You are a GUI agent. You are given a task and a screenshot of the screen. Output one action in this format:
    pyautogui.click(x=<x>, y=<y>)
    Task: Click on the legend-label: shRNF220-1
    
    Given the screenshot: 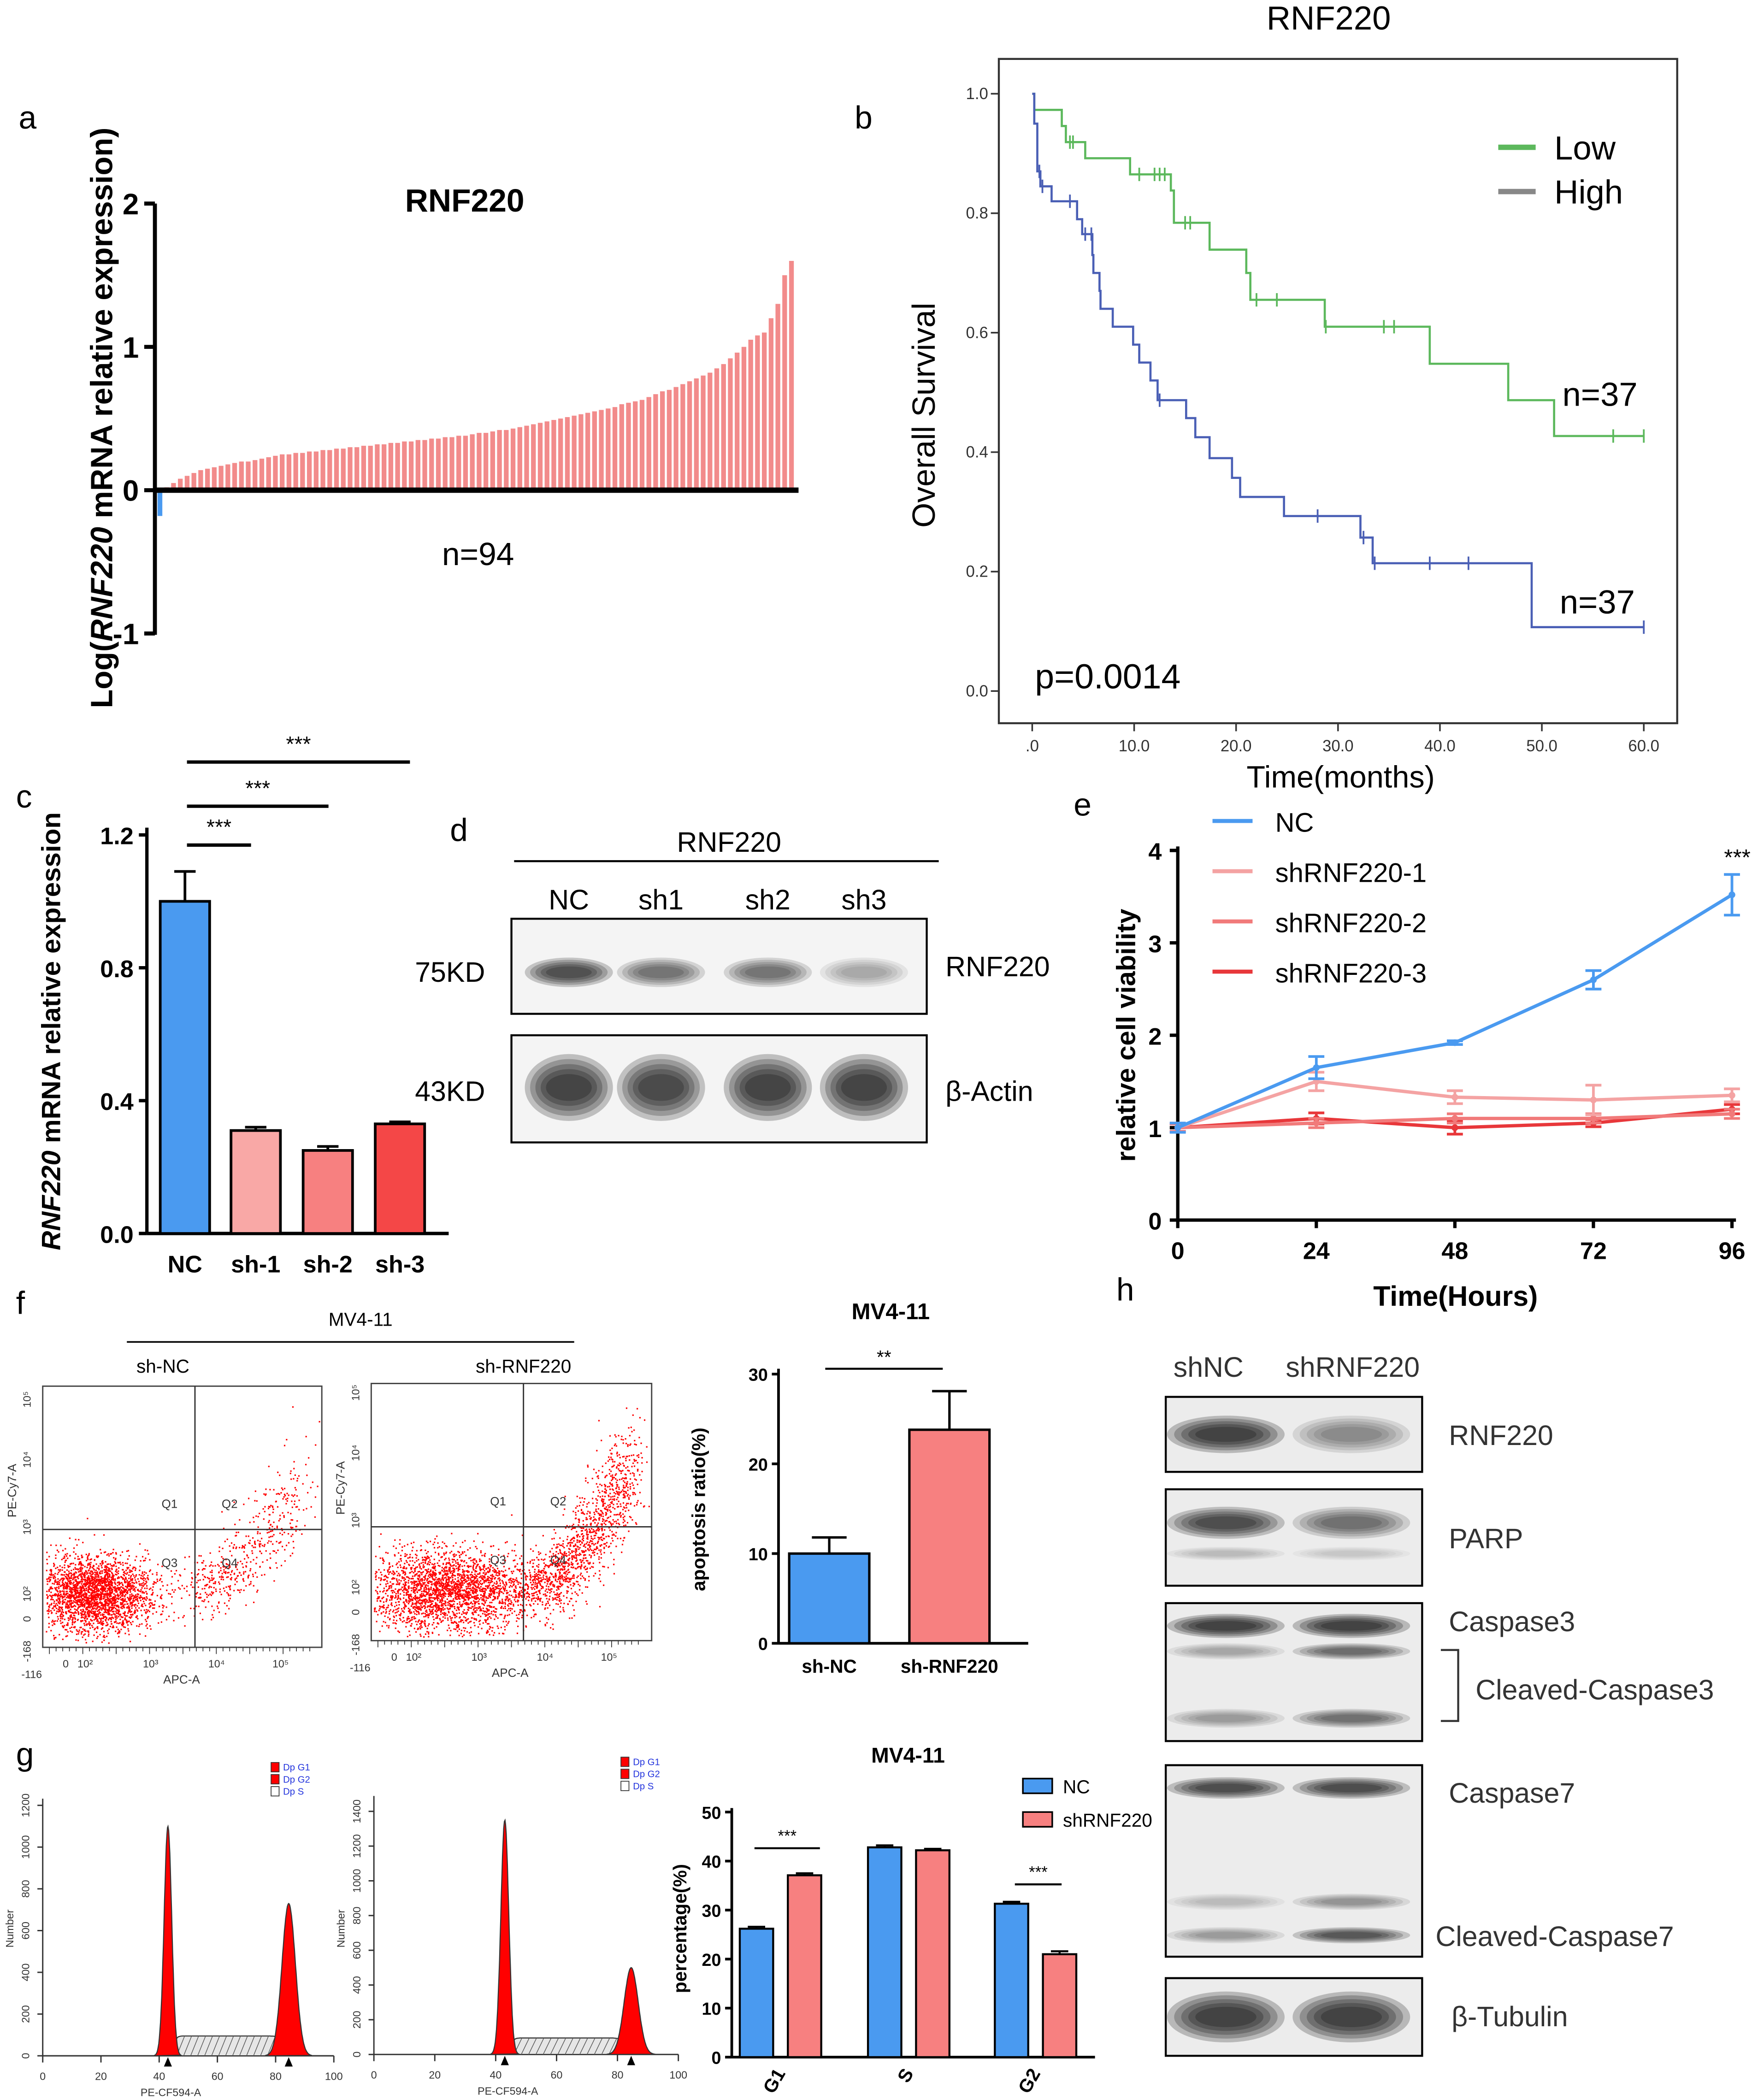 What is the action you would take?
    pyautogui.click(x=1351, y=873)
    